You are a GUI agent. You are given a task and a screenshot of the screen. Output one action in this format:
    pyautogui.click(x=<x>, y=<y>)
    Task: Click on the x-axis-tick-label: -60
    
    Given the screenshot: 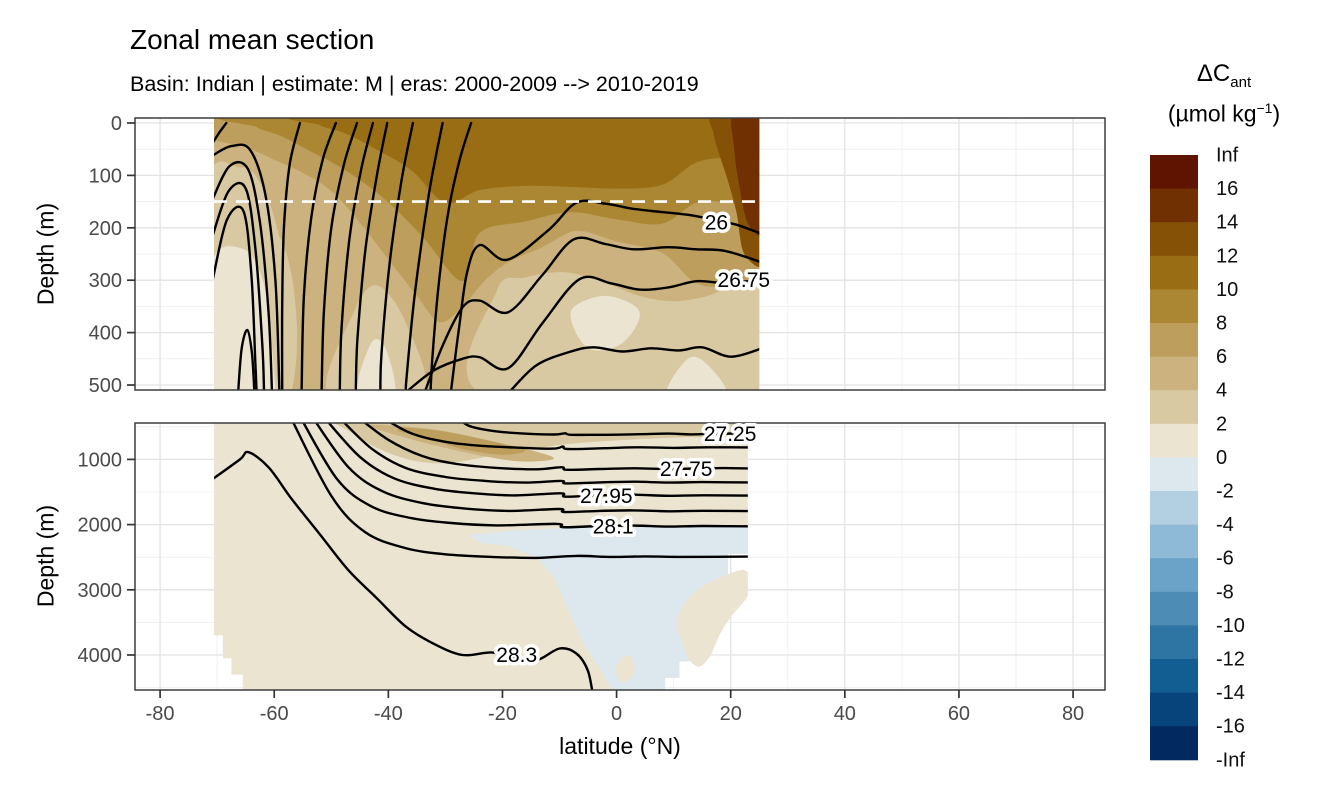 What is the action you would take?
    pyautogui.click(x=274, y=714)
    